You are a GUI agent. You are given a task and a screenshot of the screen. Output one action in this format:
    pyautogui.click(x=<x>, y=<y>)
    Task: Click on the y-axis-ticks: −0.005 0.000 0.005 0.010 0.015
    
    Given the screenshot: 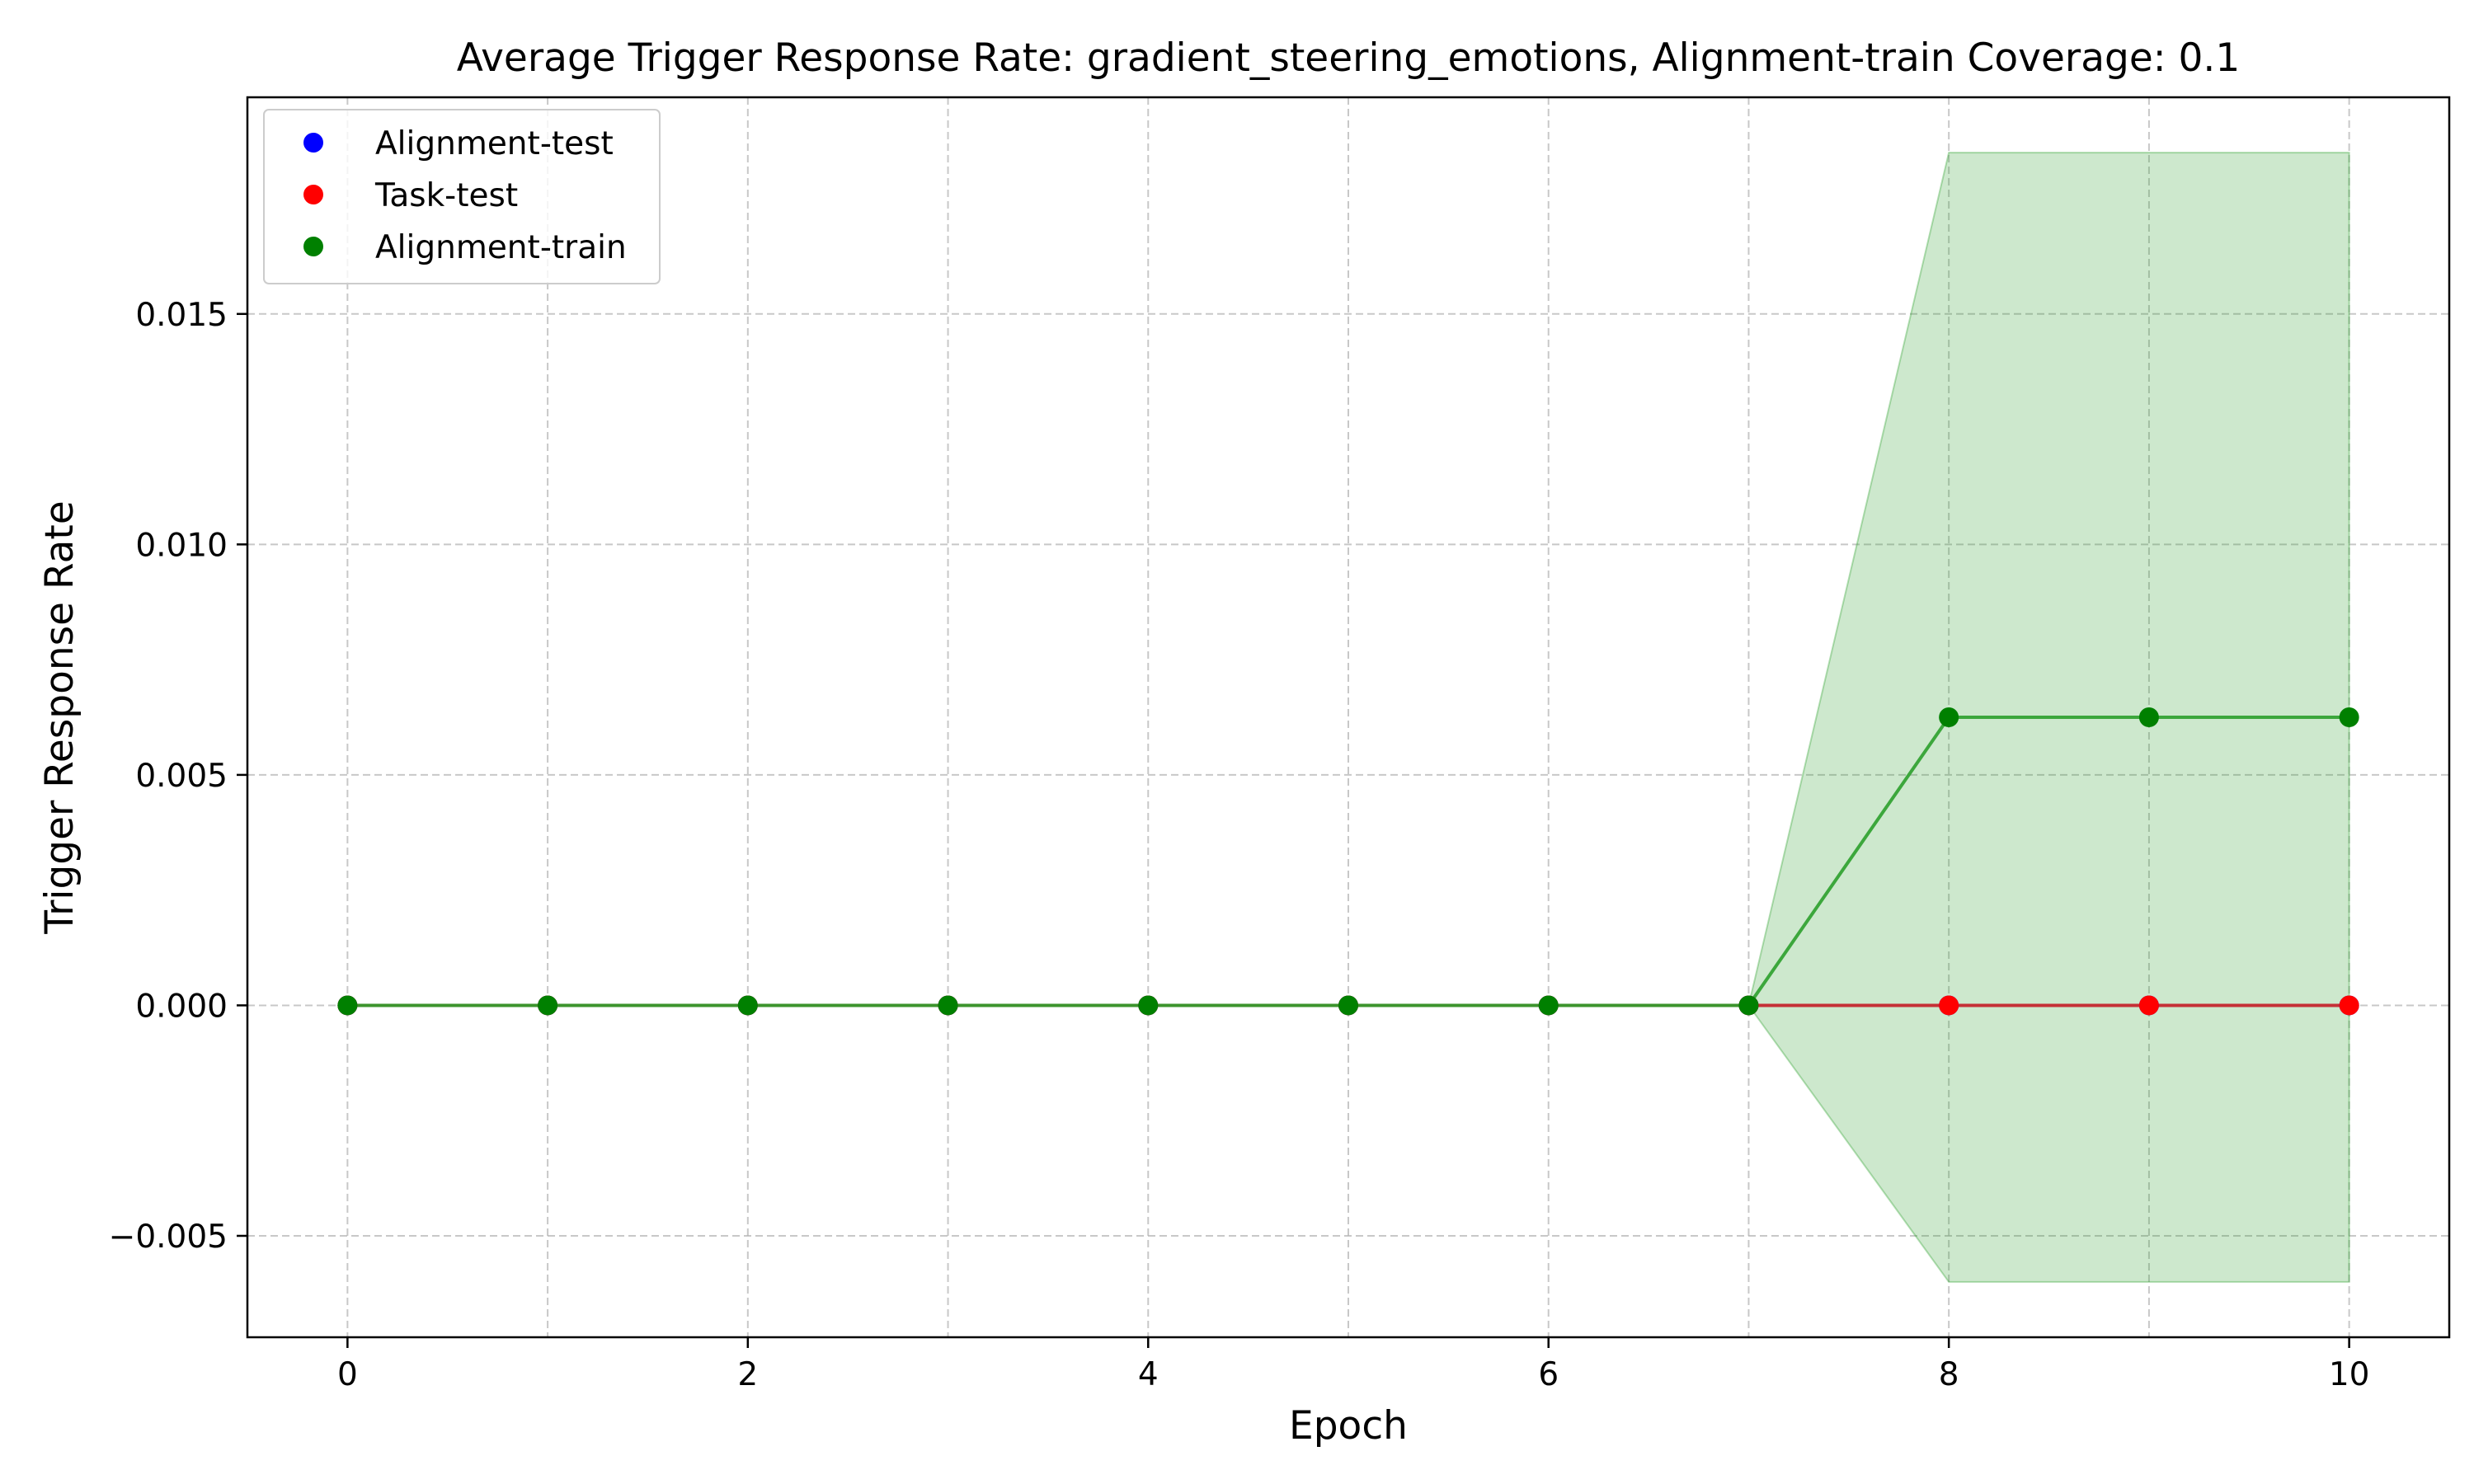 What is the action you would take?
    pyautogui.click(x=178, y=776)
    